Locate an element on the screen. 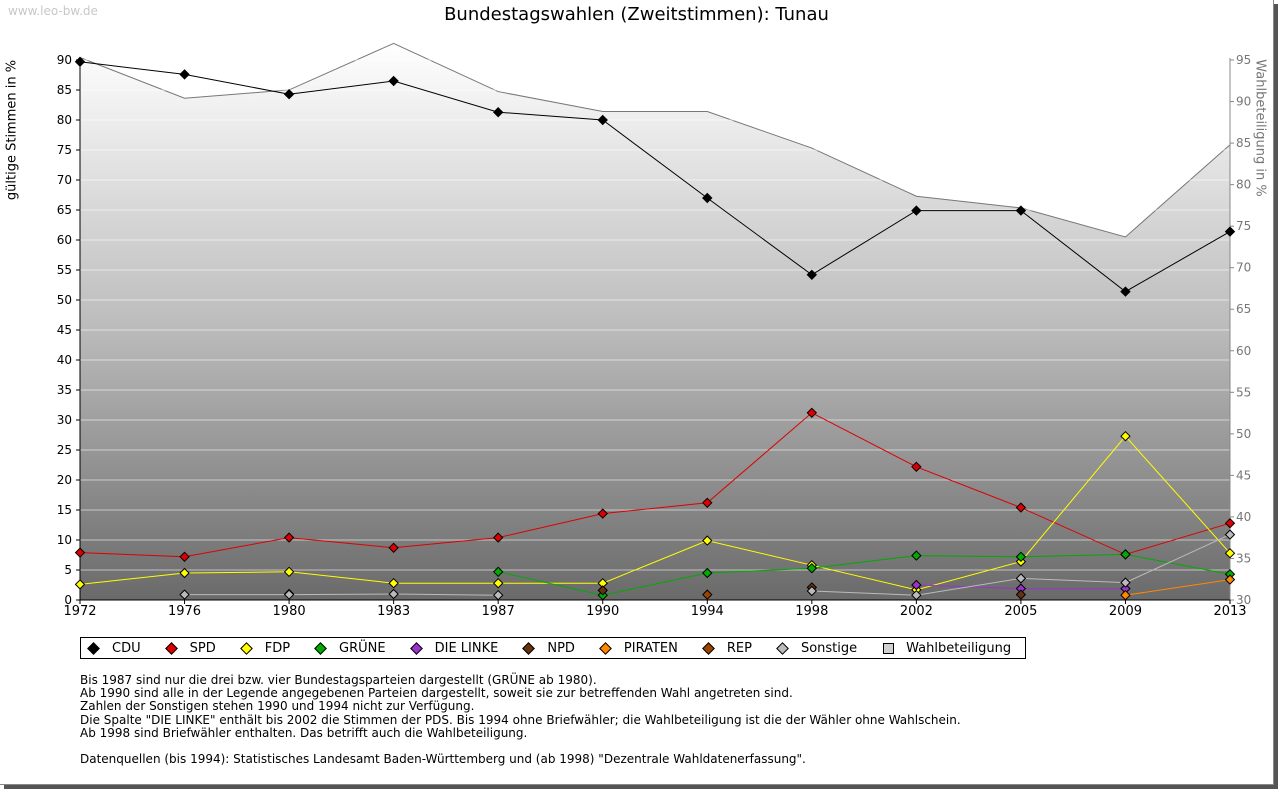  y-tick-label-right: 60 is located at coordinates (1243, 351).